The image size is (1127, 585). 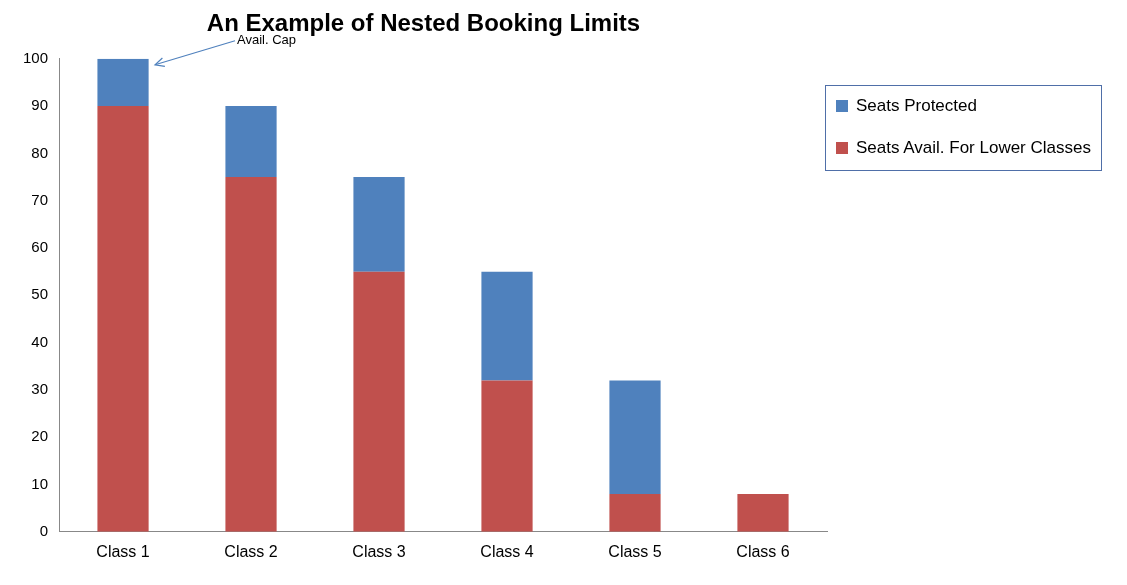 What do you see at coordinates (40, 199) in the screenshot?
I see `y-tick-label: 70` at bounding box center [40, 199].